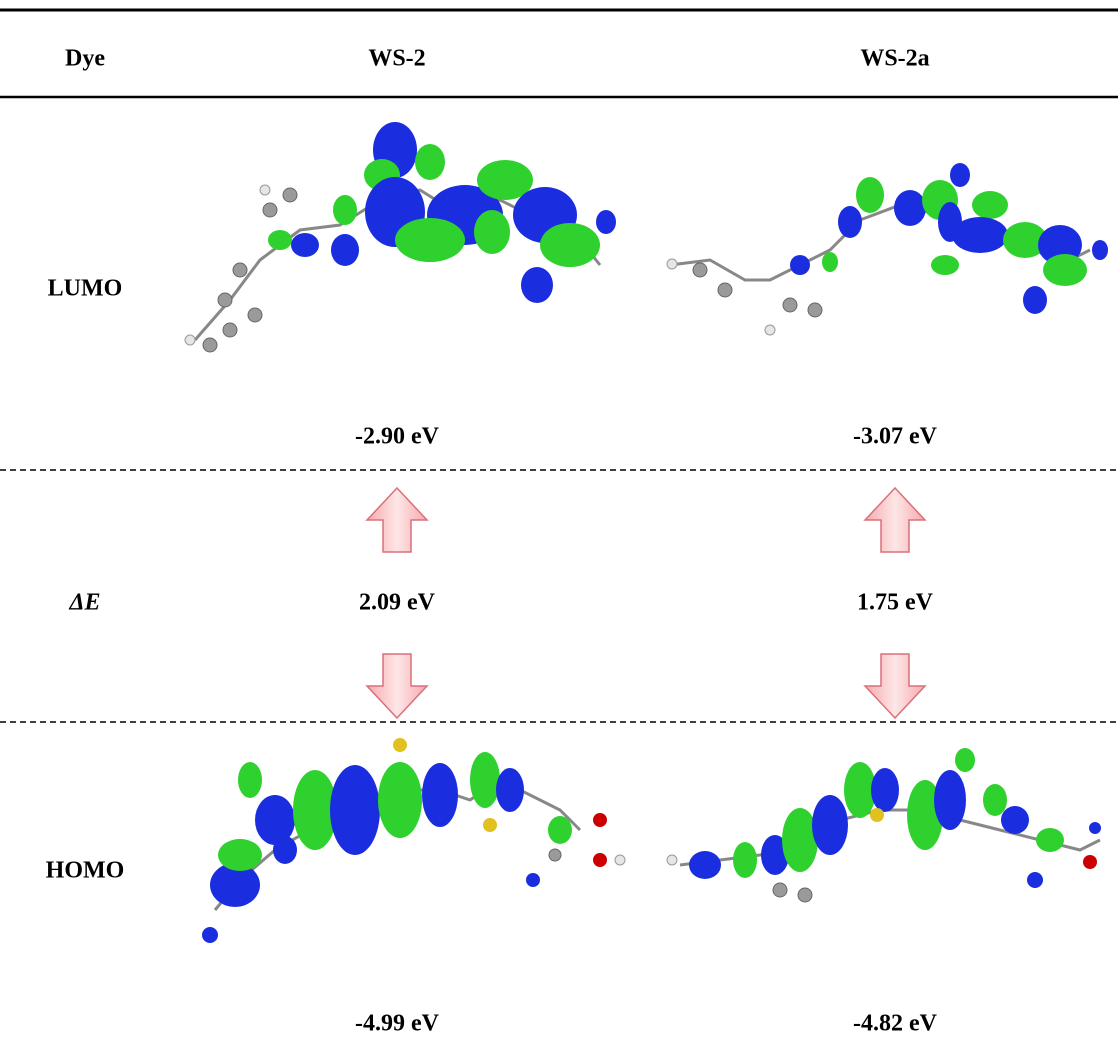 The width and height of the screenshot is (1118, 1056). Describe the element at coordinates (85, 871) in the screenshot. I see `row-label: HOMO` at that location.